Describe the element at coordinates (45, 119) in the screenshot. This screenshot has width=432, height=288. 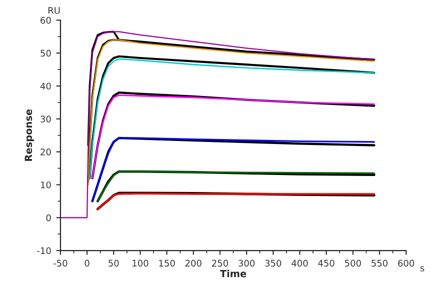
I see `y-tick-label: 30` at that location.